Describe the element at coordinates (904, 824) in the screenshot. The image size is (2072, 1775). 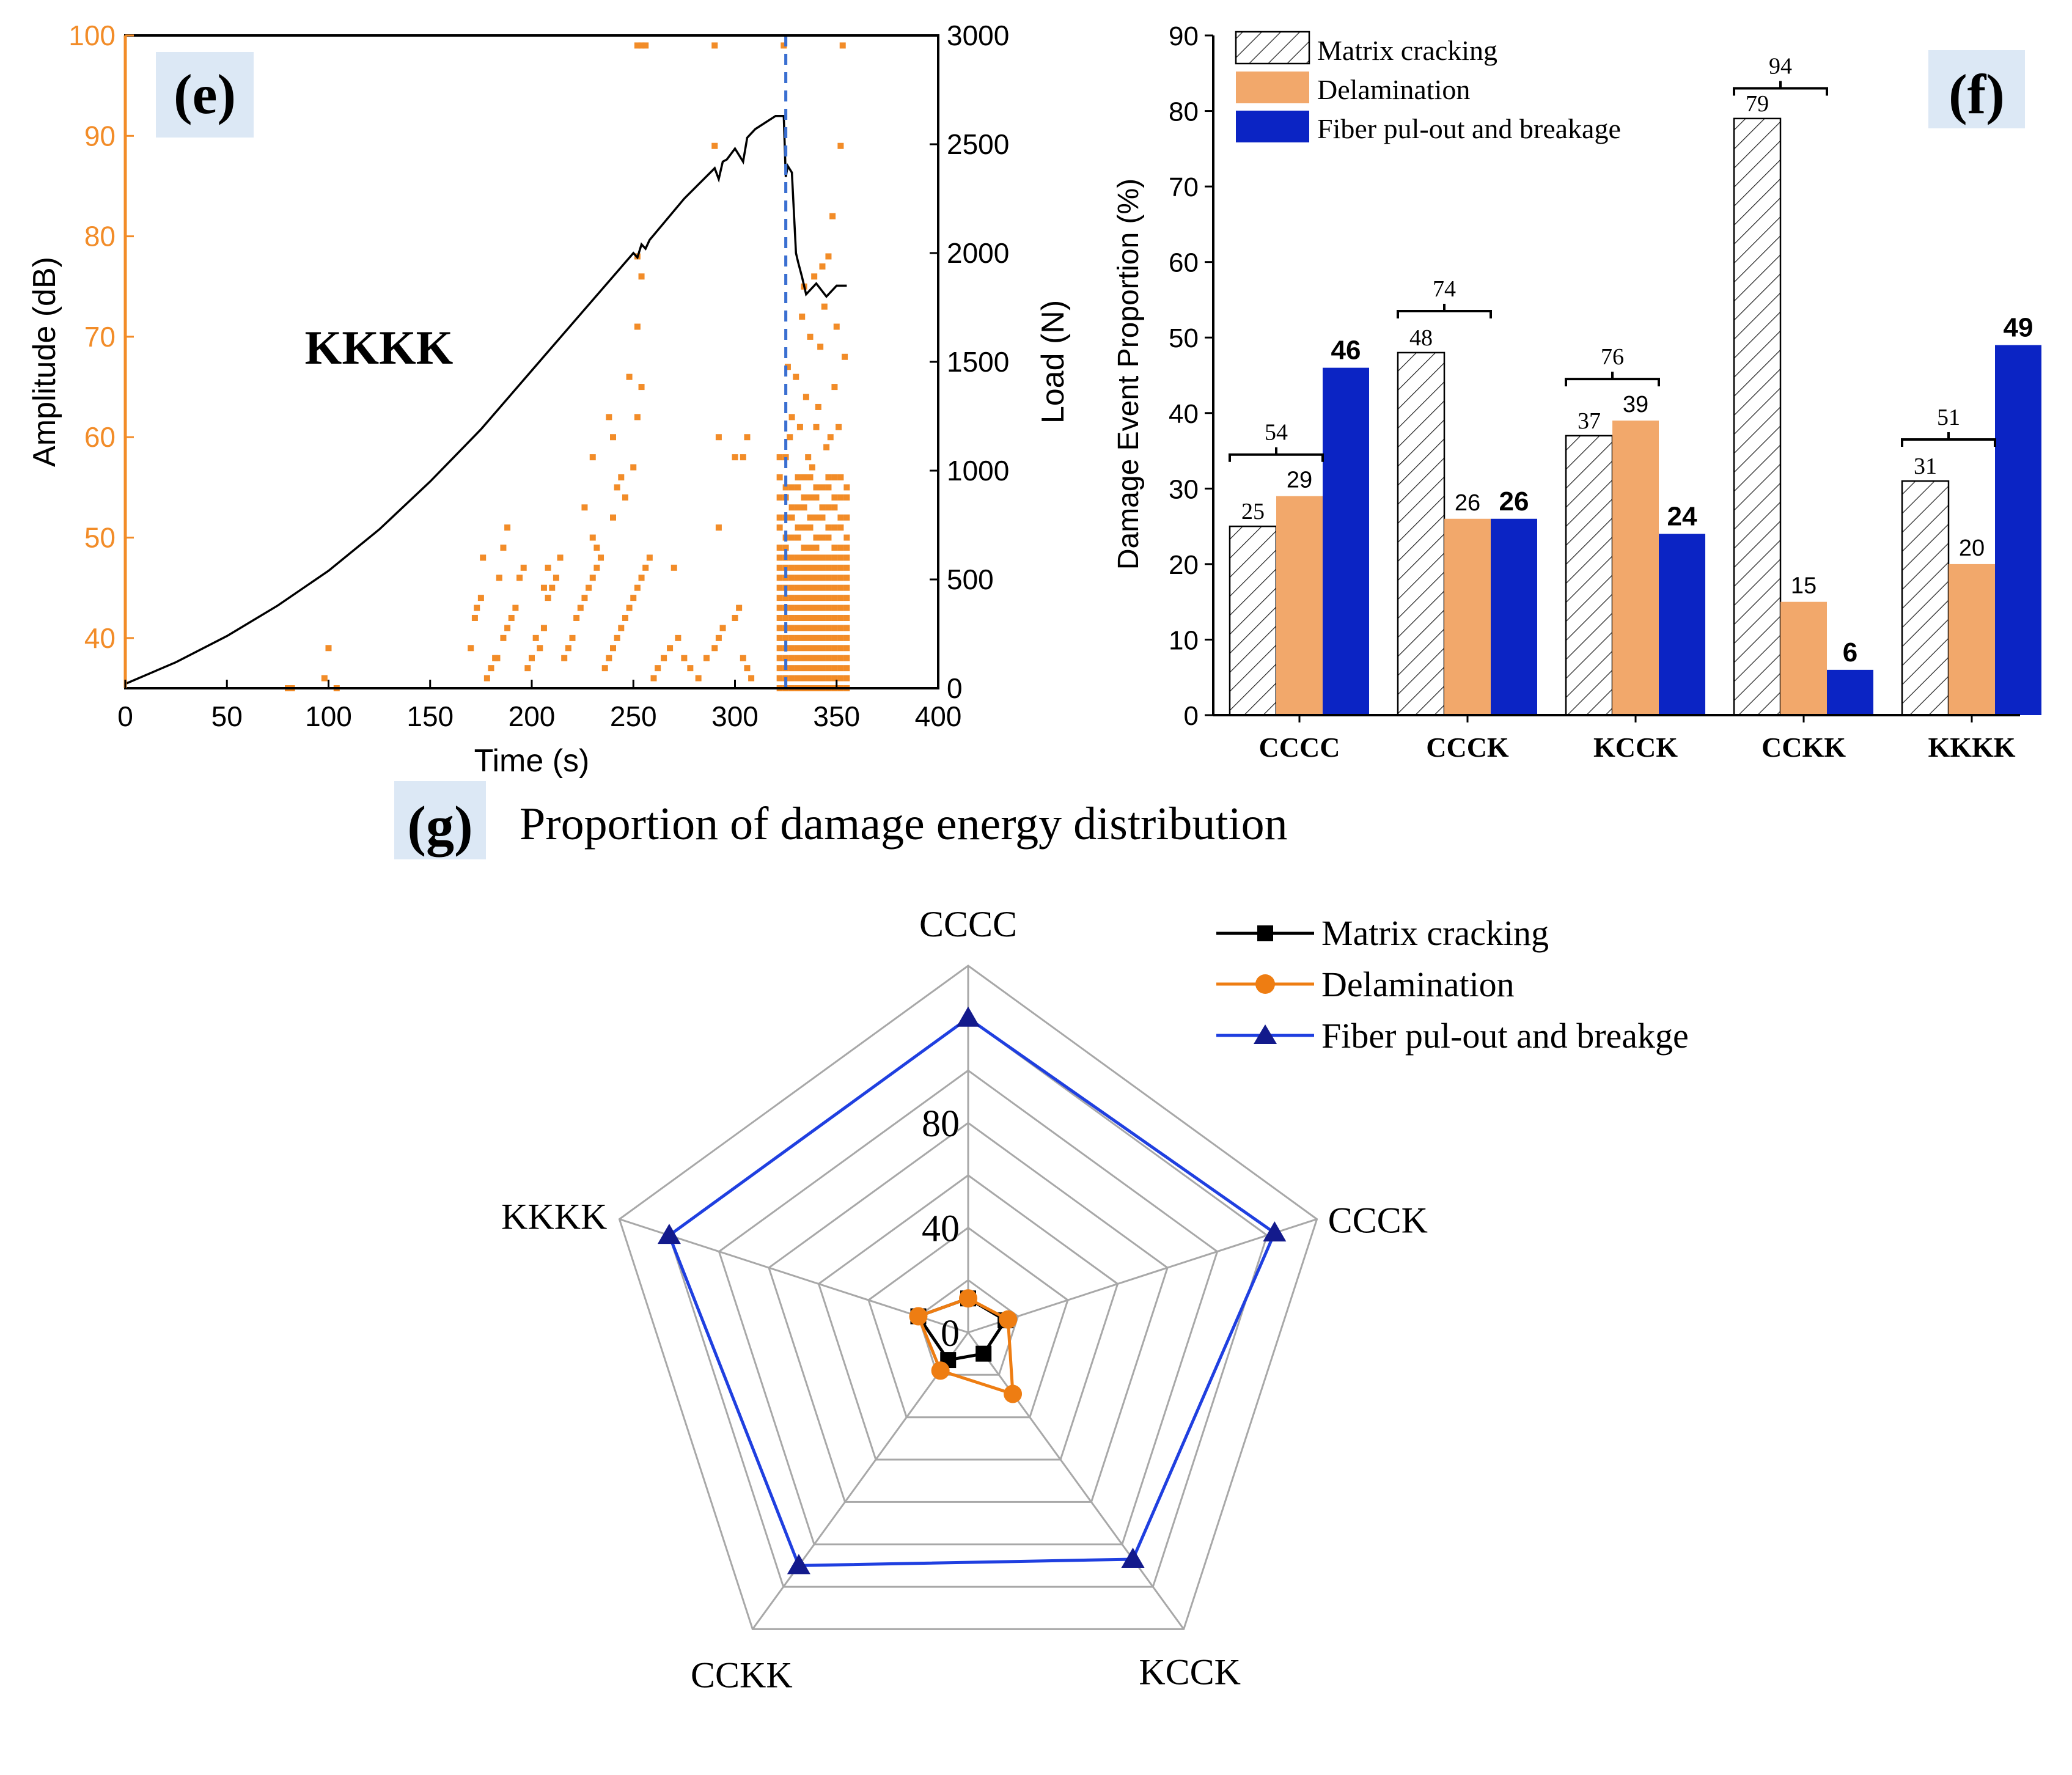
I see `panel-g-title: Proportion of damage energy distribution` at that location.